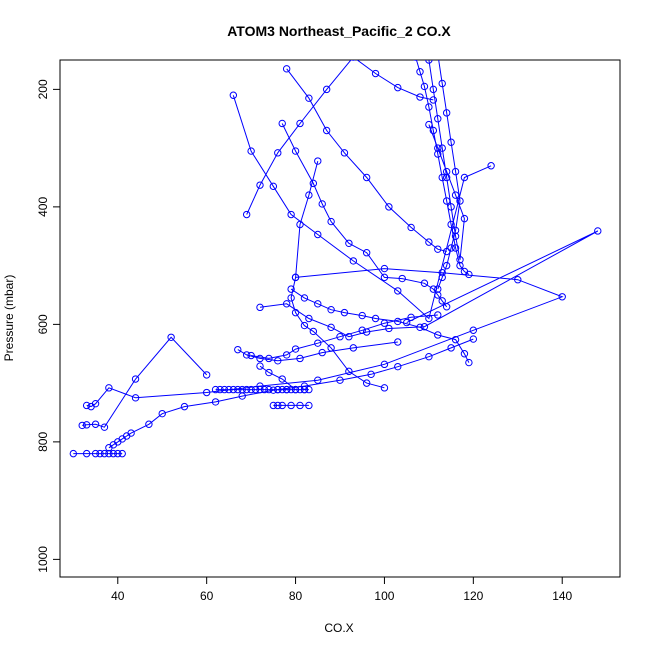  I want to click on x-axis-label: CO.X, so click(338, 628).